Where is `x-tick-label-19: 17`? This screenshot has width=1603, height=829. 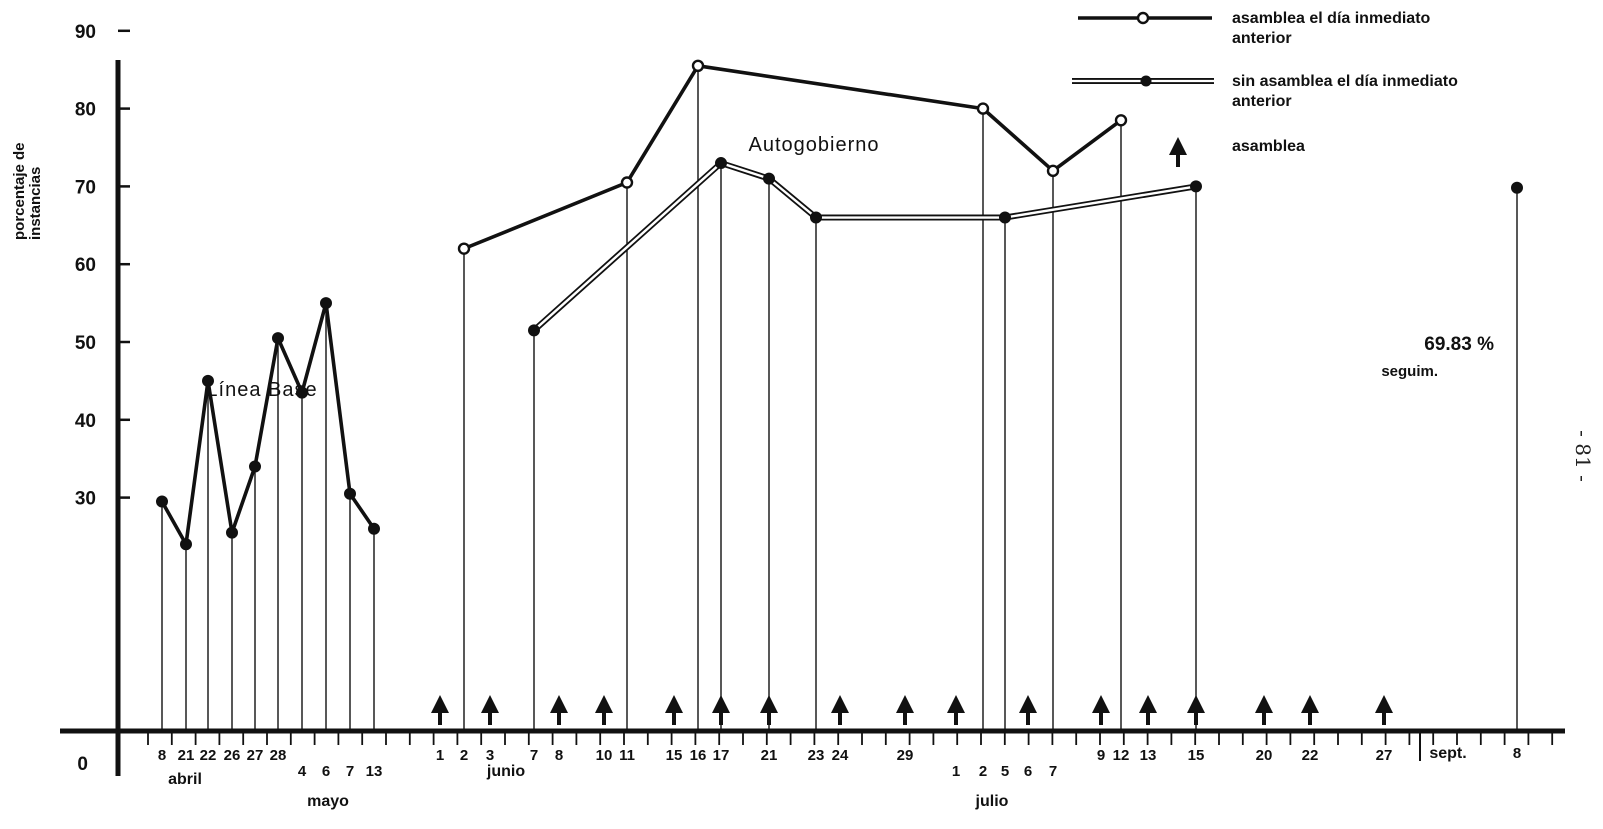
x-tick-label-19: 17 is located at coordinates (721, 755).